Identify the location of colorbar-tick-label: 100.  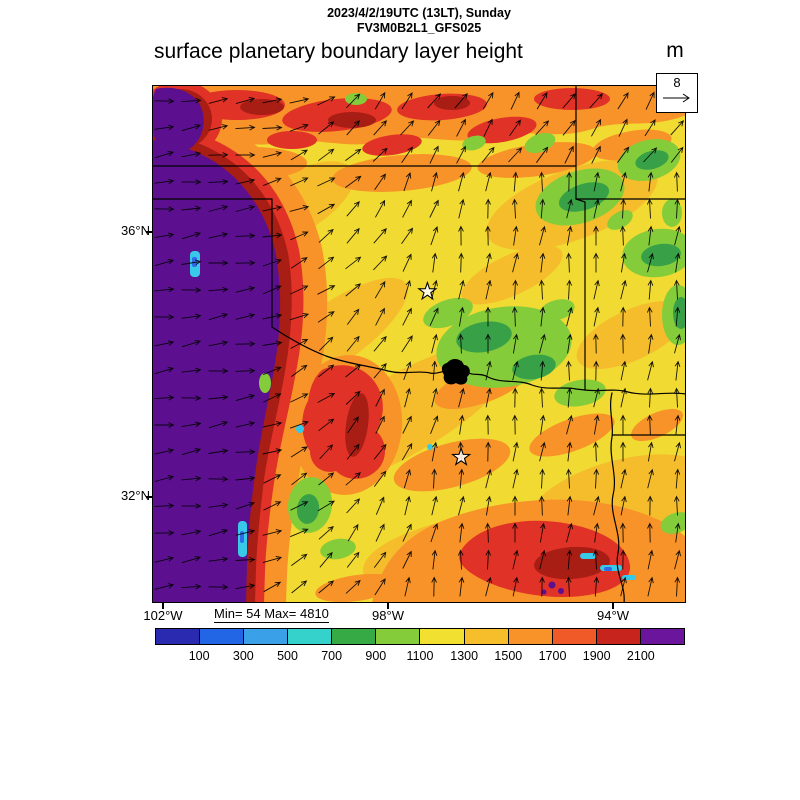
(199, 656).